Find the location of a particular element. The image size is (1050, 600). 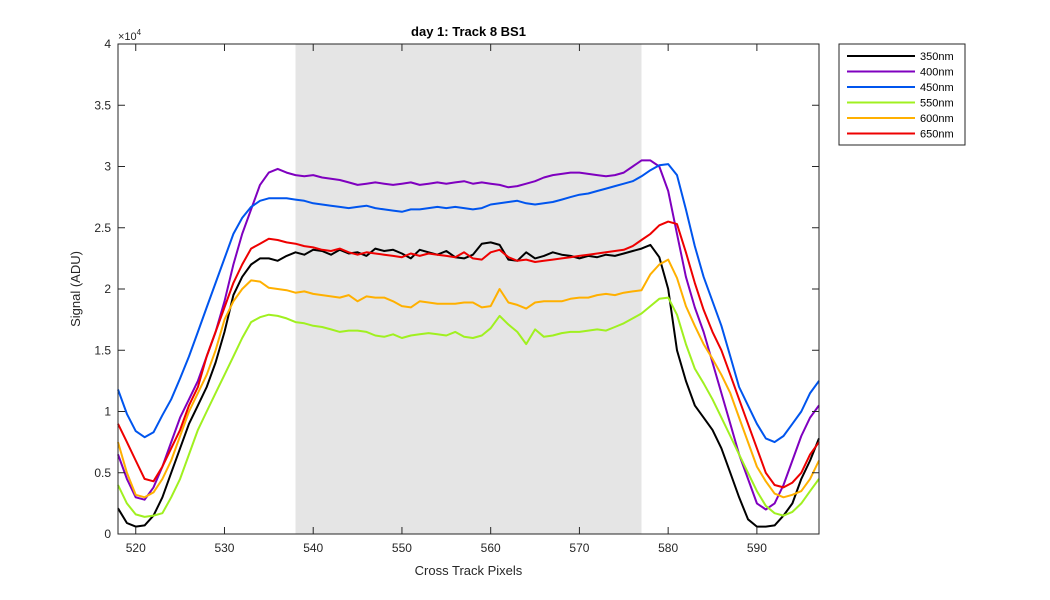

chart-title: day 1: Track 8 BS1 is located at coordinates (468, 31).